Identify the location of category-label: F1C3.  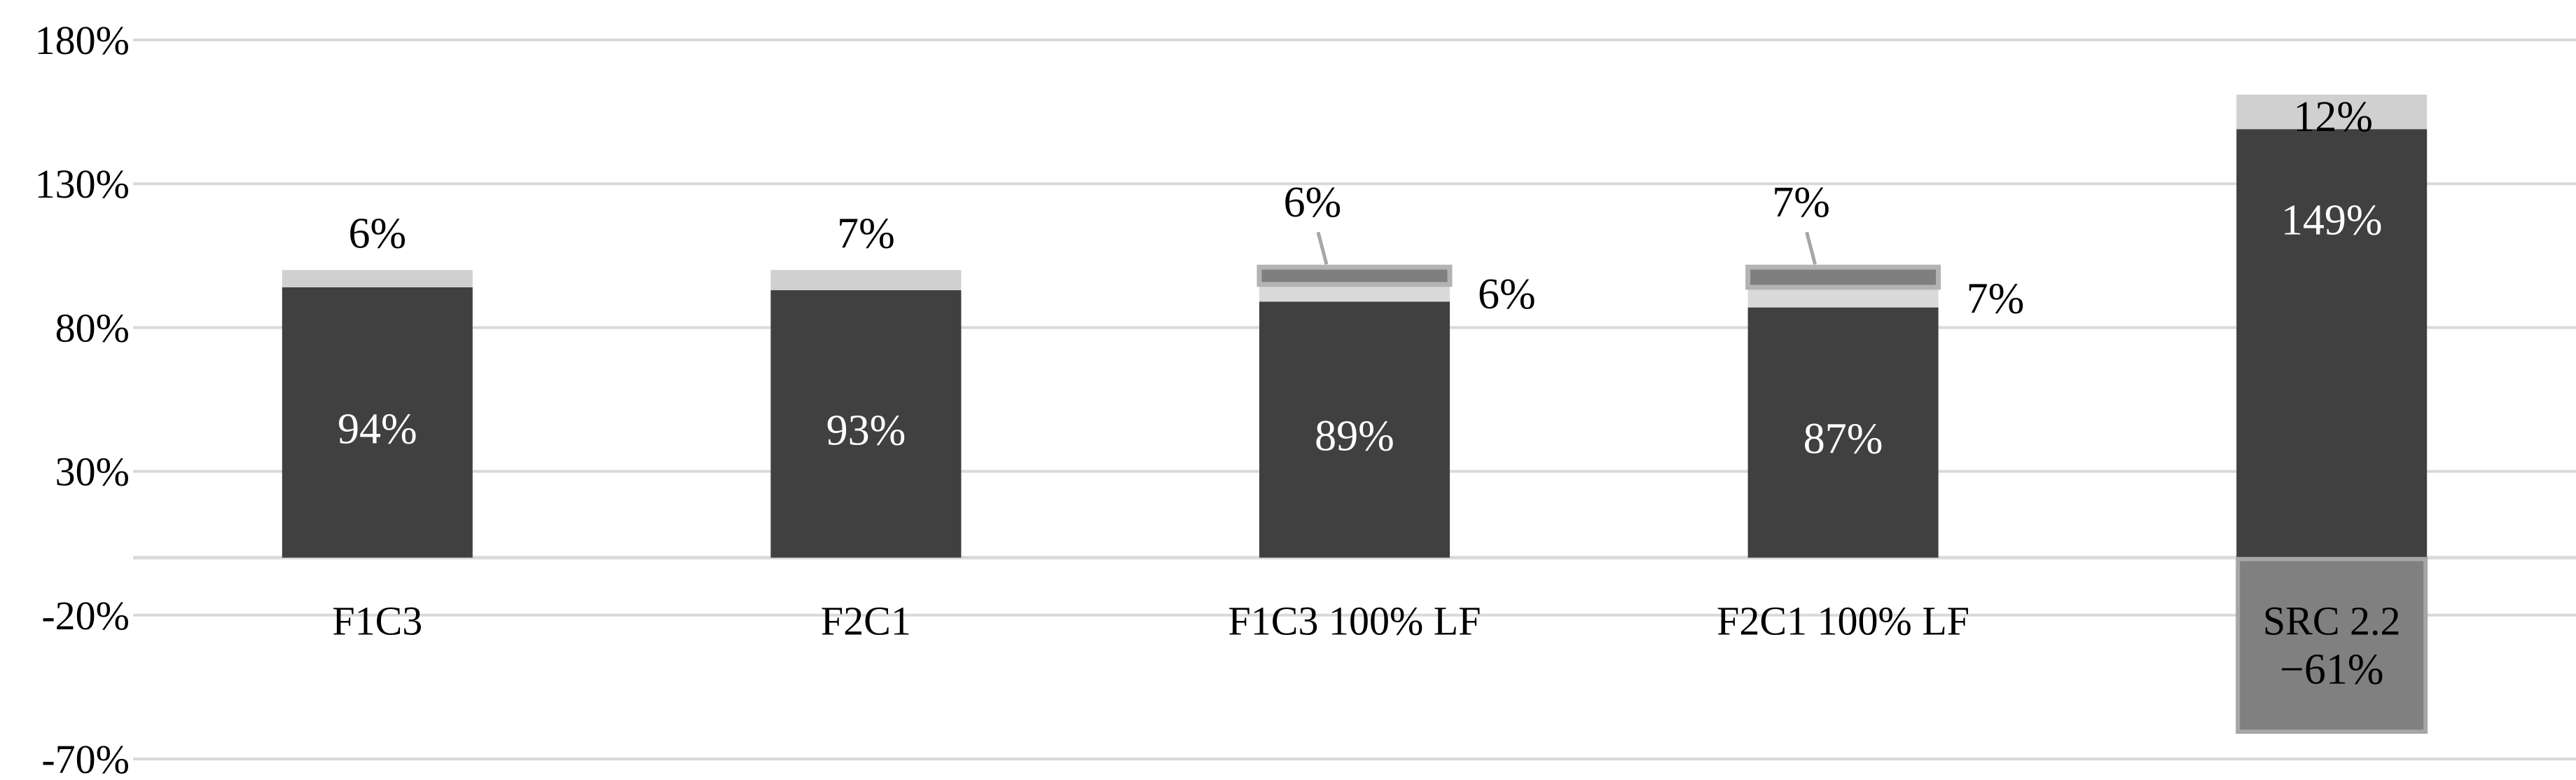
(377, 621).